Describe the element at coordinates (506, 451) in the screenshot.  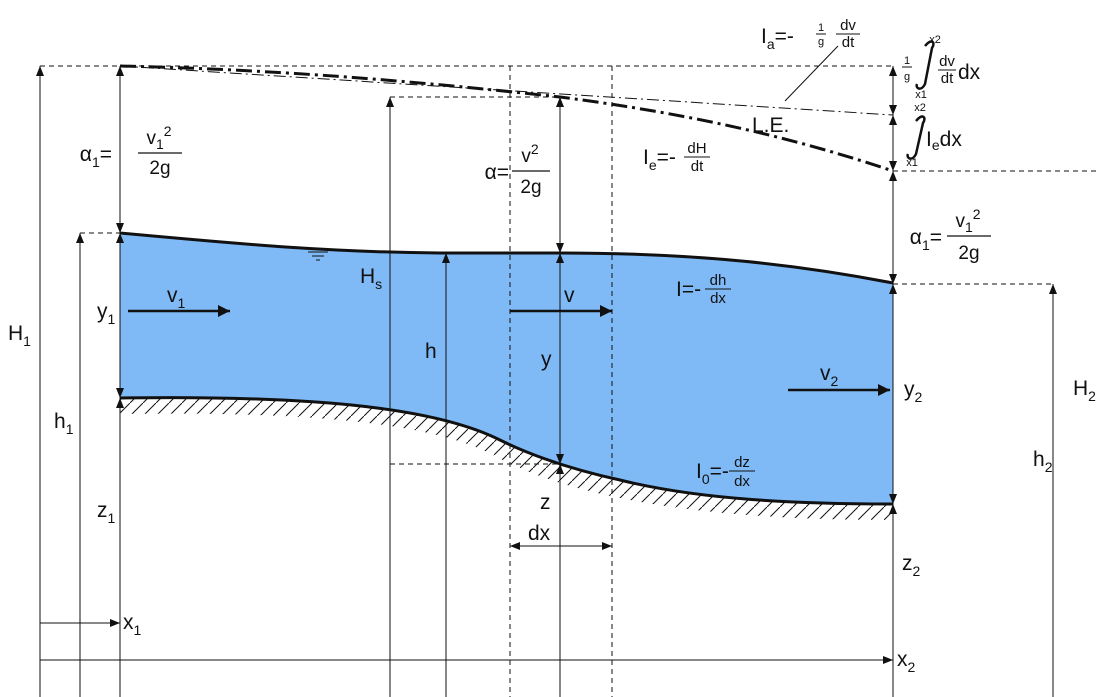
I see `channel-bed-line` at that location.